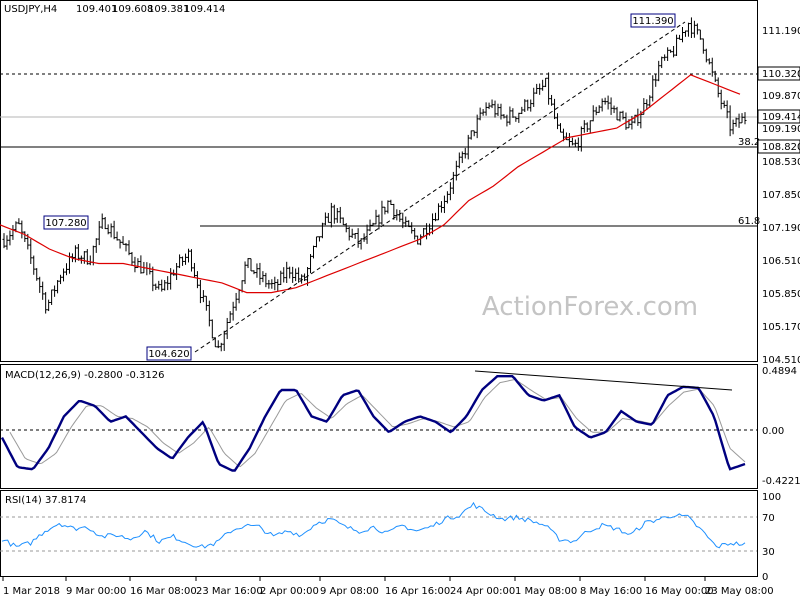 Image resolution: width=800 pixels, height=600 pixels. I want to click on price-tick-107850: 107.850, so click(781, 195).